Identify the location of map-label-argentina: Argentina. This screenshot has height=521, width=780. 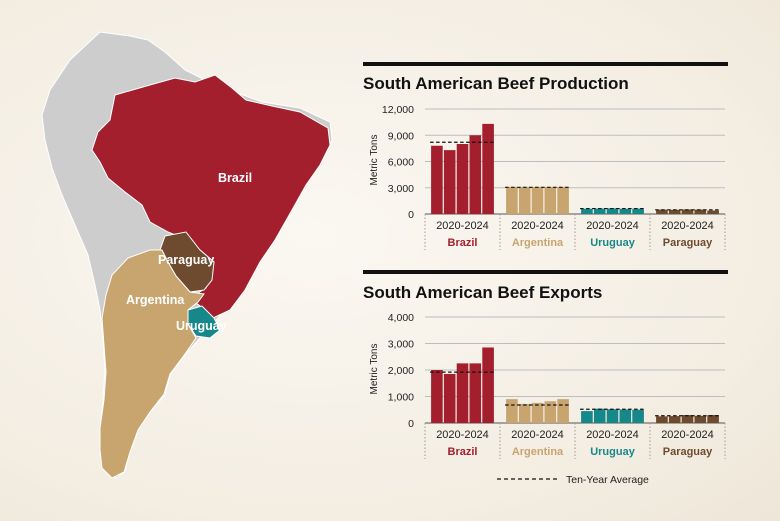
(155, 300).